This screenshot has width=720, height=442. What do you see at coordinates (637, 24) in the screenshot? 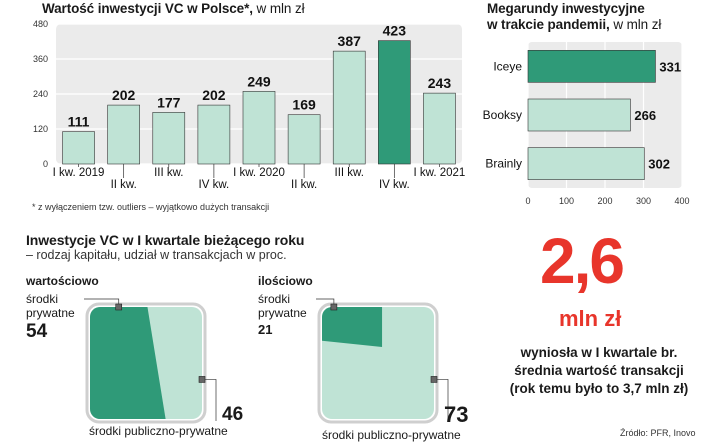
I see `right-chart-unit: w mln zł` at bounding box center [637, 24].